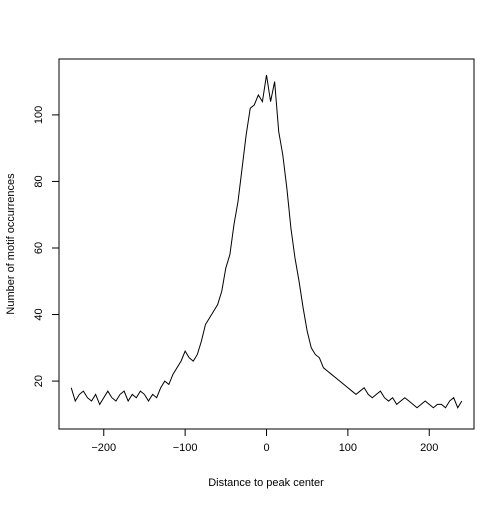  Describe the element at coordinates (39, 181) in the screenshot. I see `y-tick-label: 80` at that location.